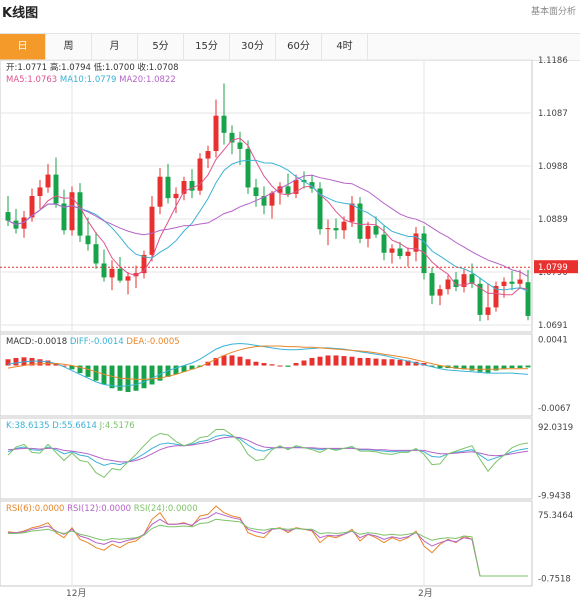  I want to click on macd-info-item: DIFF:-0.0014, so click(98, 342).